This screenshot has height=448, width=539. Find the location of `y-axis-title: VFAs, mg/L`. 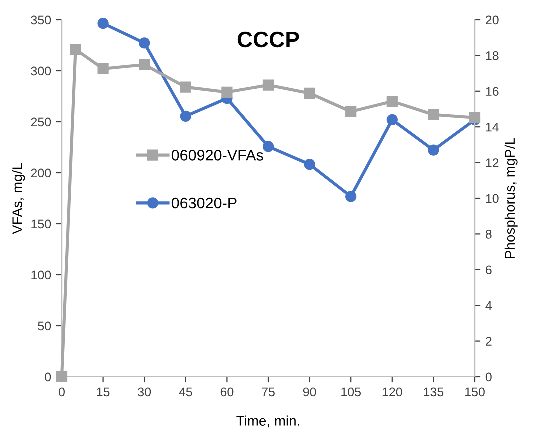

y-axis-title: VFAs, mg/L is located at coordinates (19, 198).